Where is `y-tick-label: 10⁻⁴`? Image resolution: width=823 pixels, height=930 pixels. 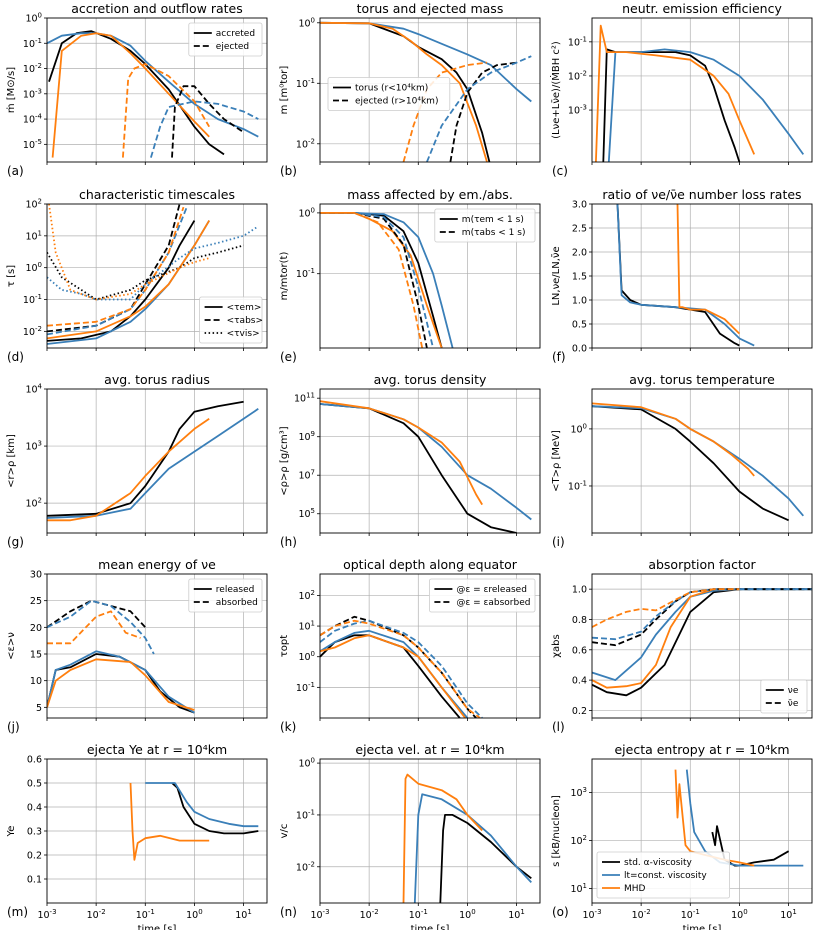 y-tick-label: 10⁻⁴ is located at coordinates (33, 119).